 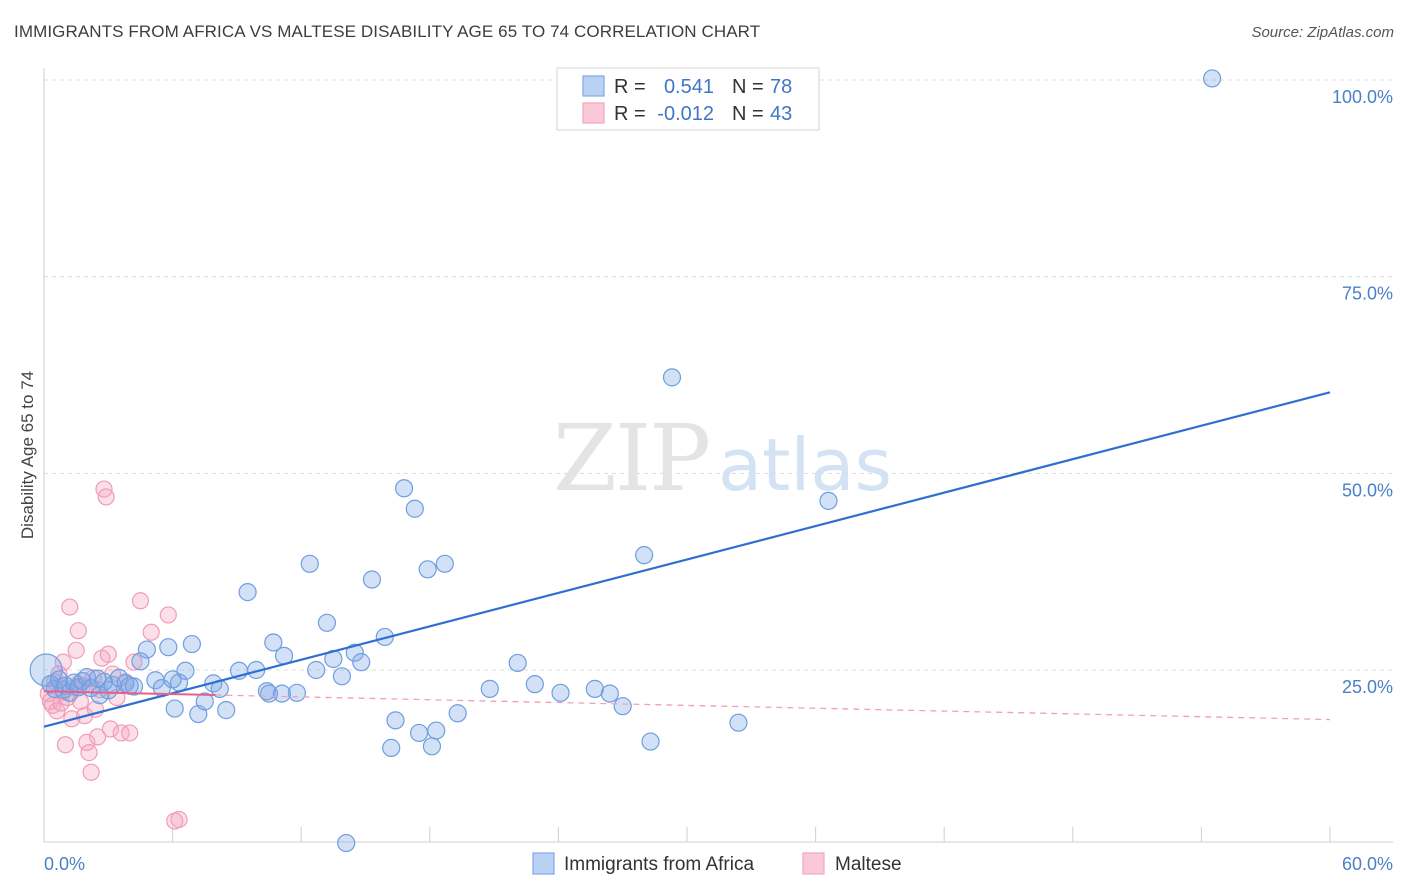 What do you see at coordinates (1322, 32) in the screenshot?
I see `source-credit: Source: ZipAtlas.com` at bounding box center [1322, 32].